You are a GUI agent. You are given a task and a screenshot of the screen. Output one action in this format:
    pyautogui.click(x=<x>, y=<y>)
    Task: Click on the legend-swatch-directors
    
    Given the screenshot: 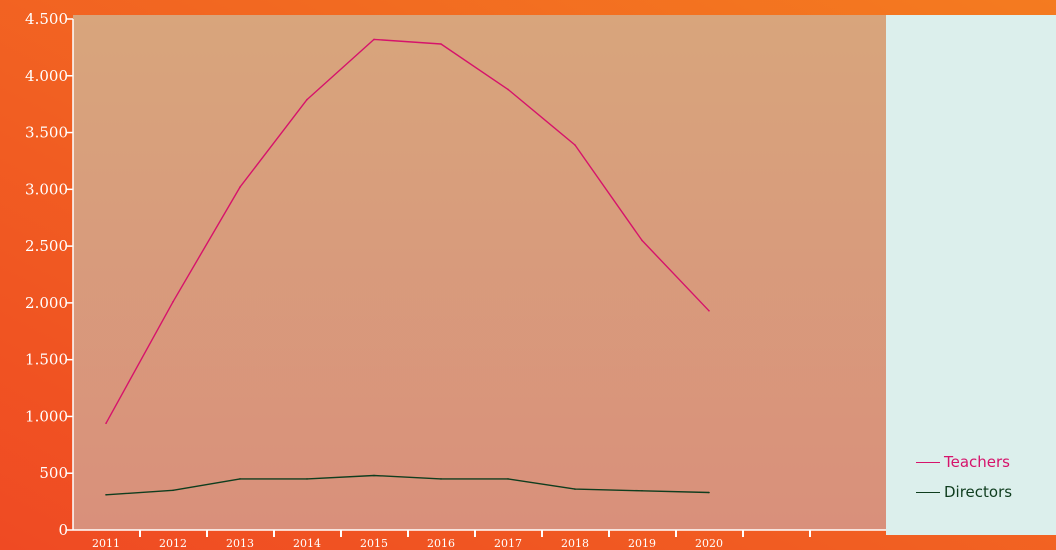 What is the action you would take?
    pyautogui.click(x=928, y=492)
    